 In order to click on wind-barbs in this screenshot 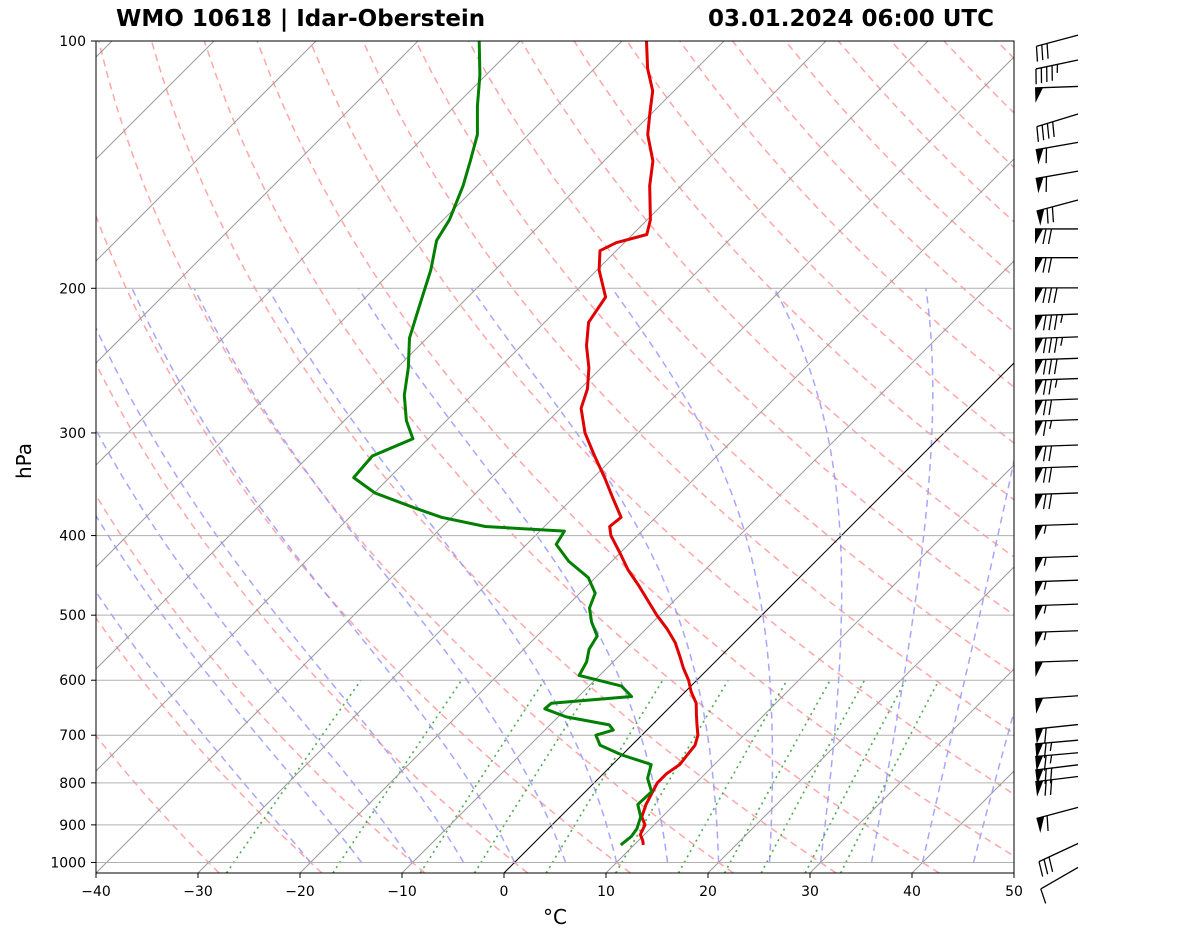, I will do `click(1057, 469)`.